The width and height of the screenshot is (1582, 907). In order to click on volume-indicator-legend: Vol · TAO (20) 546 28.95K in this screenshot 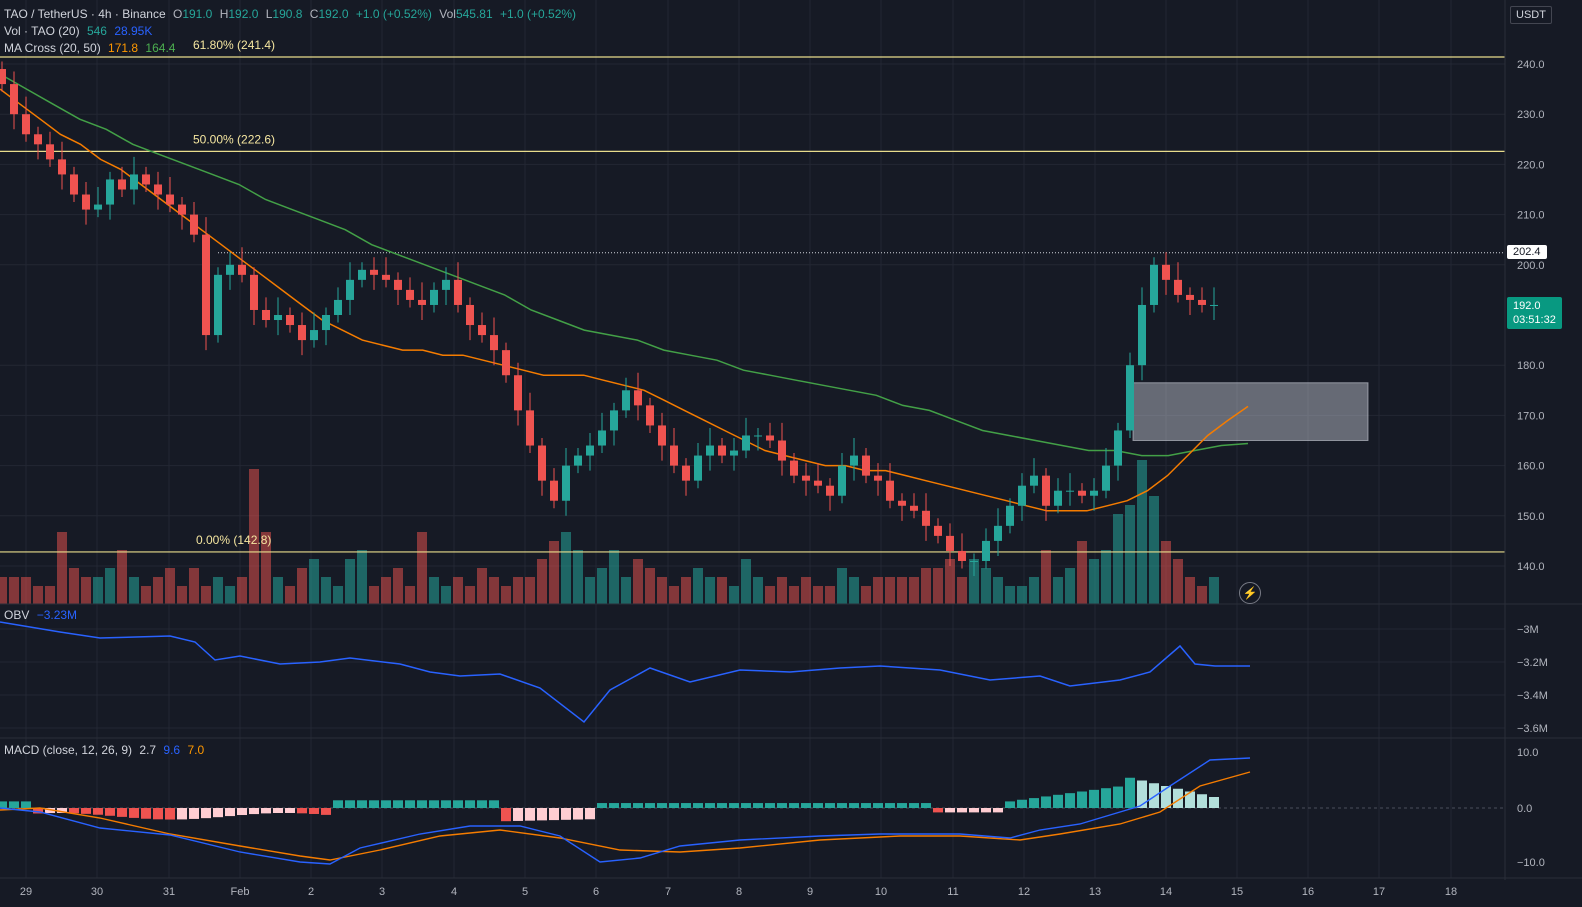, I will do `click(80, 31)`.